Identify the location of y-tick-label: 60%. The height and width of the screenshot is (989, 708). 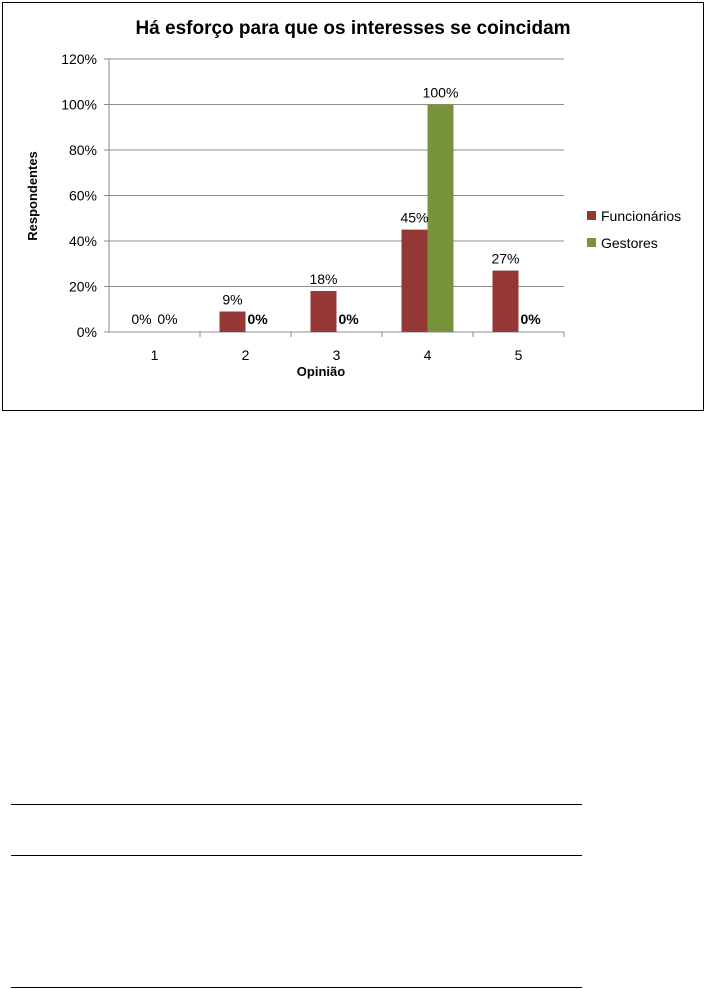
(83, 196).